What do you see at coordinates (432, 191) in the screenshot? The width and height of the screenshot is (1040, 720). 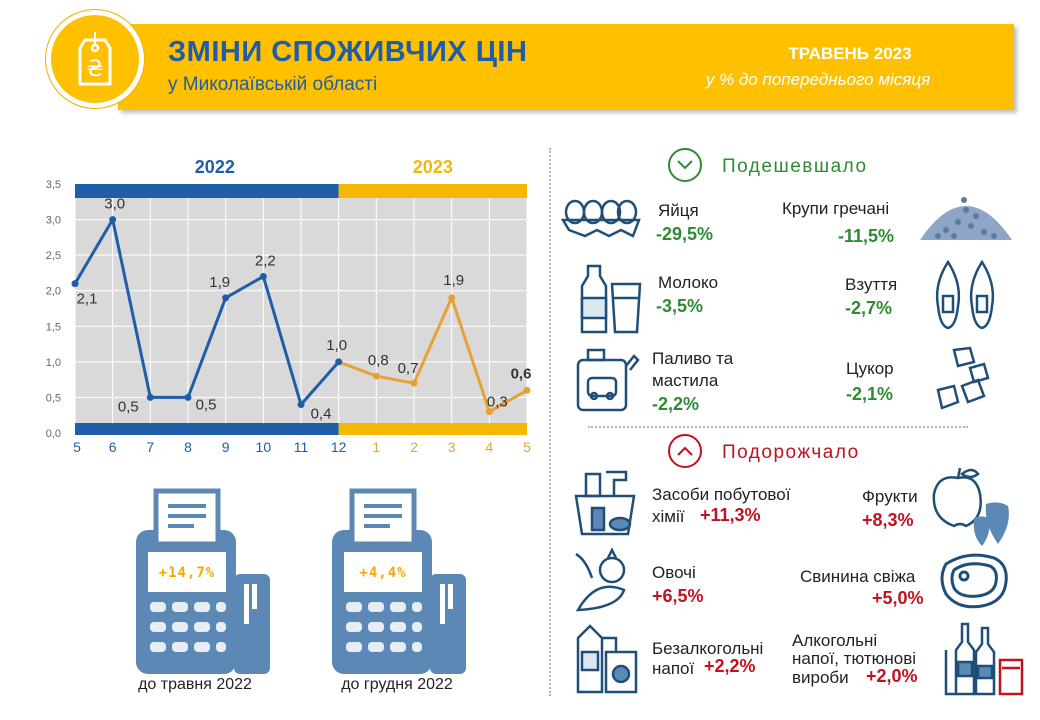 I see `year-bar-2023` at bounding box center [432, 191].